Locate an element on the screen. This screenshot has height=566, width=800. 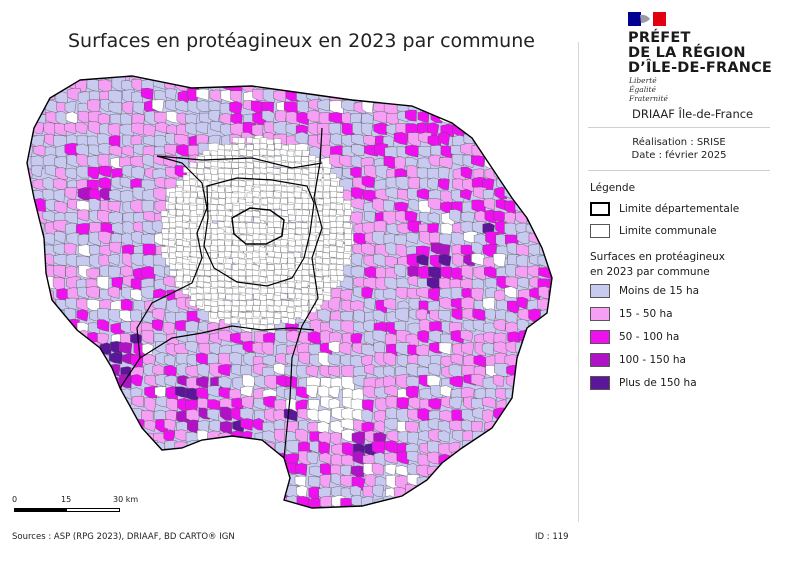
scale-label-15: 15 is located at coordinates (66, 499).